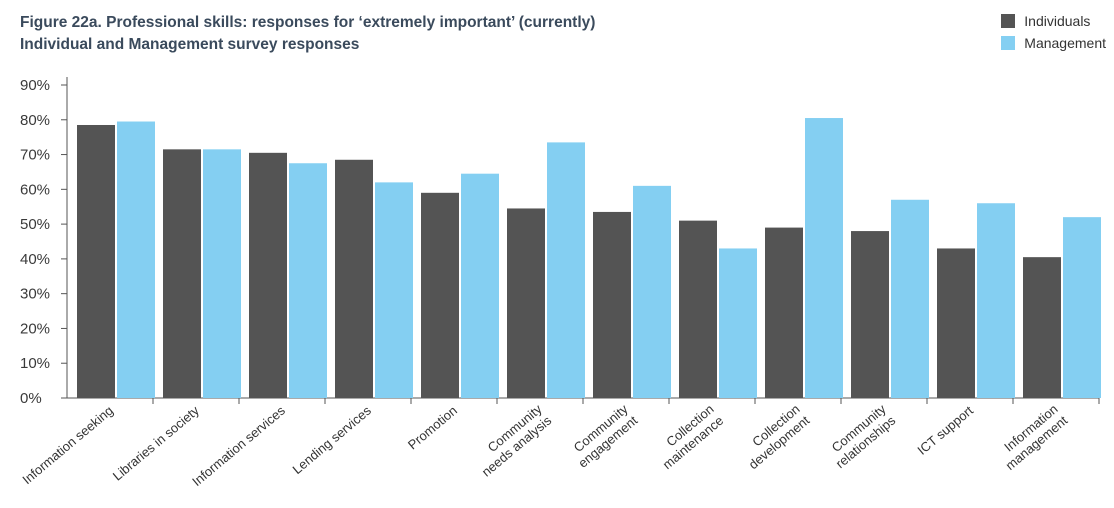  I want to click on x-category-label: Lending services, so click(332, 439).